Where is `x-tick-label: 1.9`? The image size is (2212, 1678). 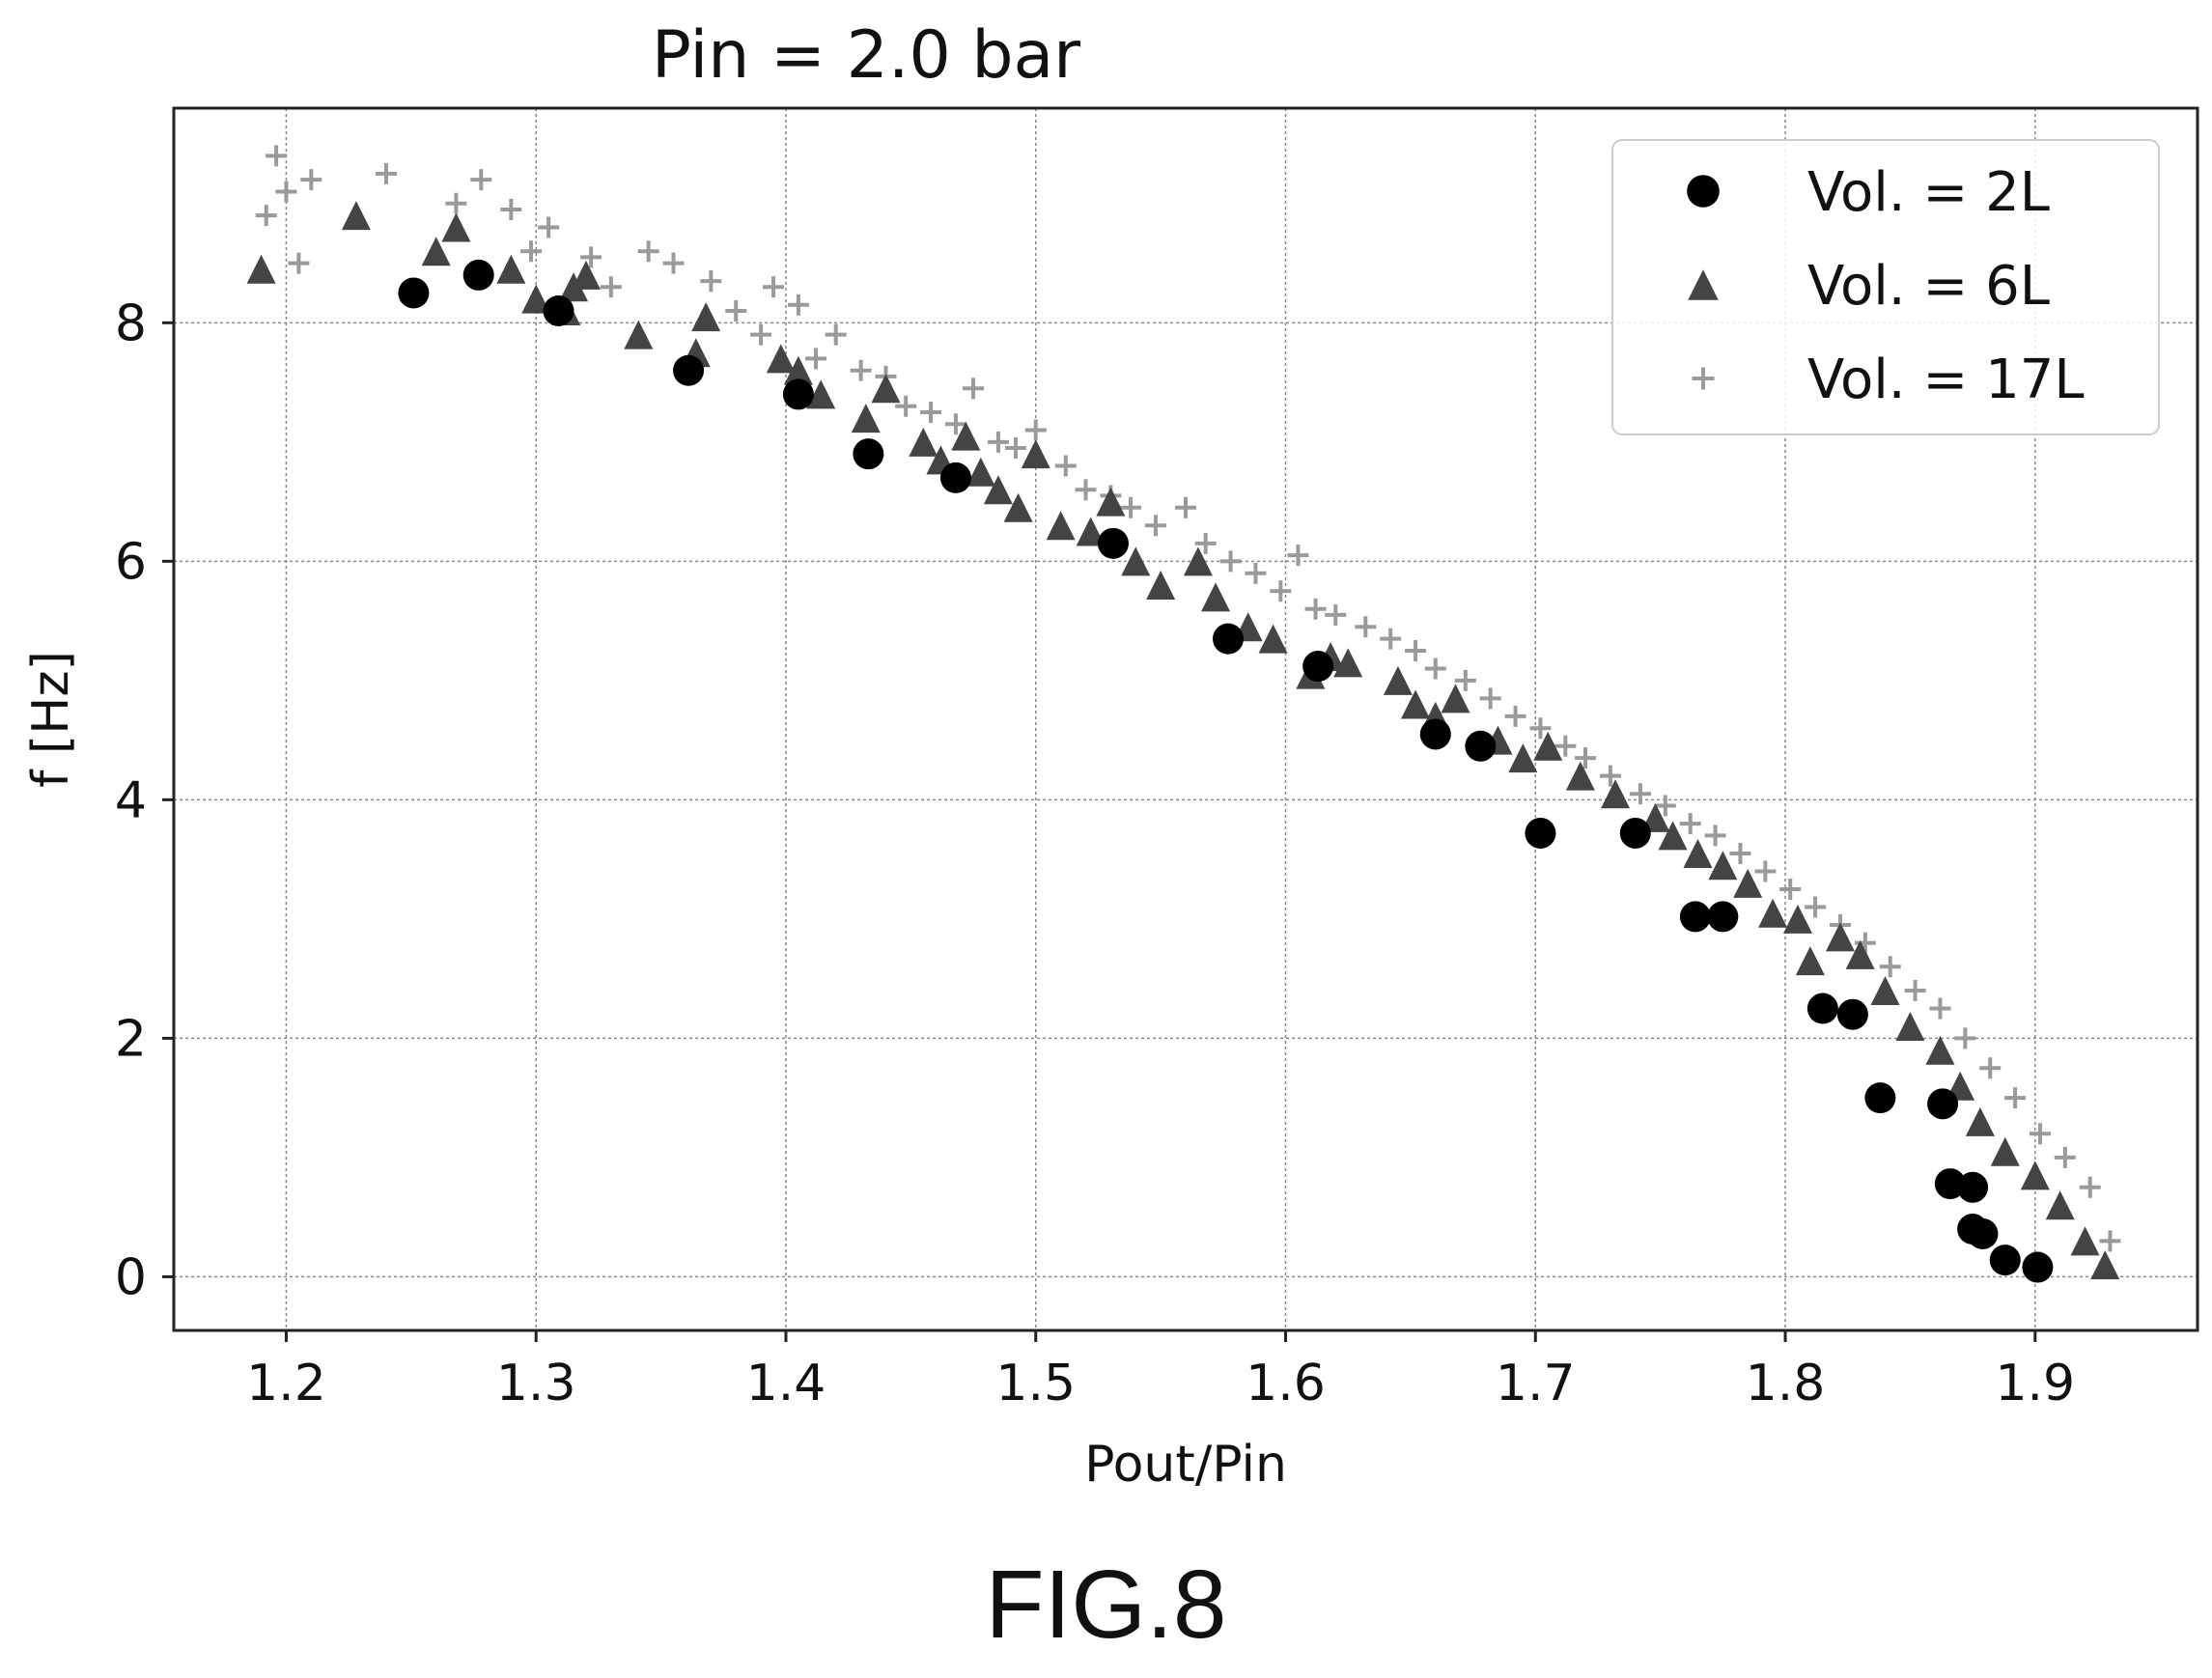 x-tick-label: 1.9 is located at coordinates (2035, 1383).